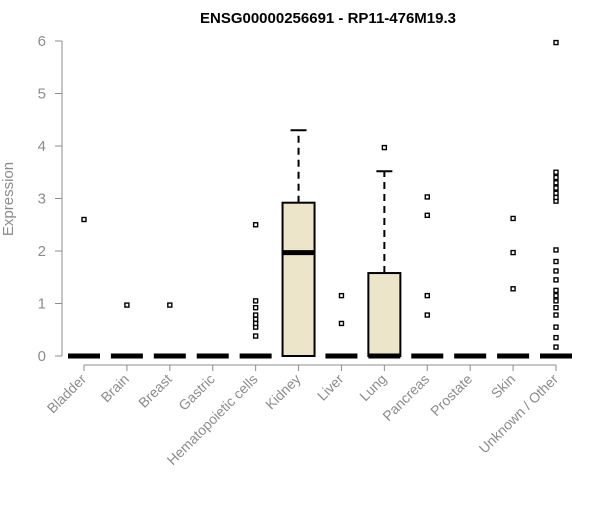 This screenshot has width=600, height=505. I want to click on x-tick-label: Kidney, so click(283, 392).